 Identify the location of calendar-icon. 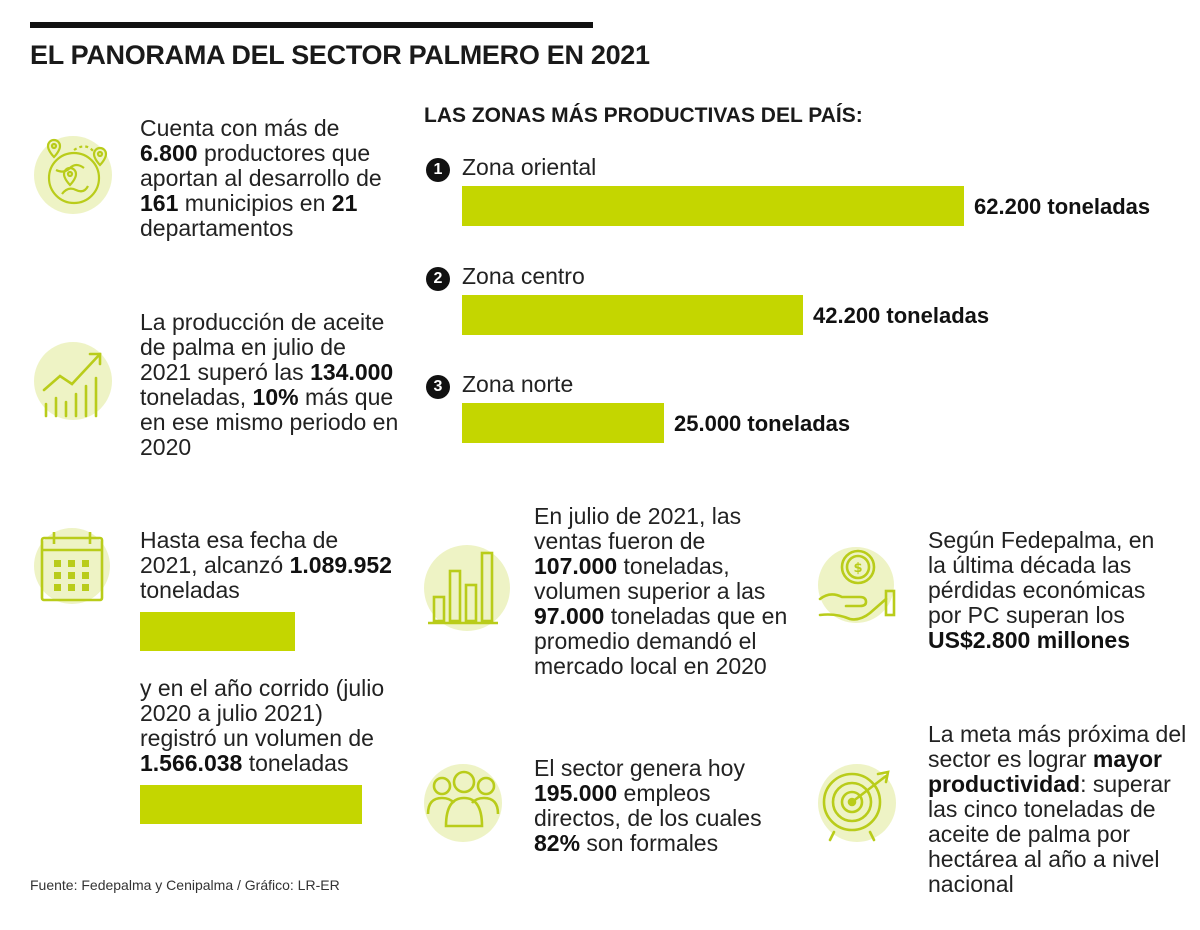
(72, 566).